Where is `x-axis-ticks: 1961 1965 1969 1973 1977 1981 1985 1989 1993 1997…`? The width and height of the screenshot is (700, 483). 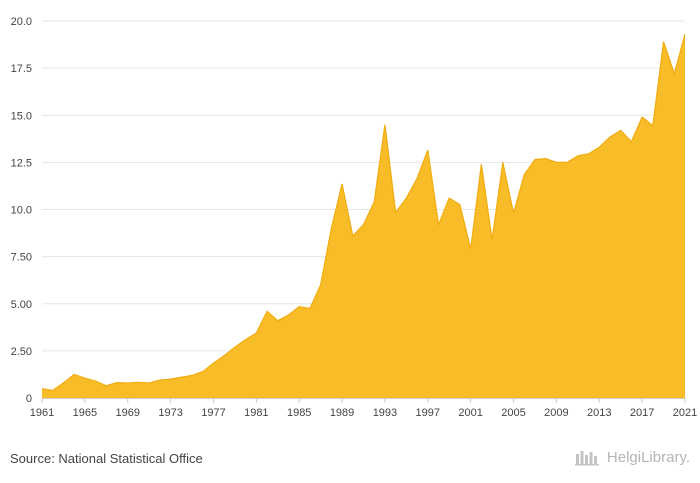
x-axis-ticks: 1961 1965 1969 1973 1977 1981 1985 1989 1993 1997… is located at coordinates (363, 408).